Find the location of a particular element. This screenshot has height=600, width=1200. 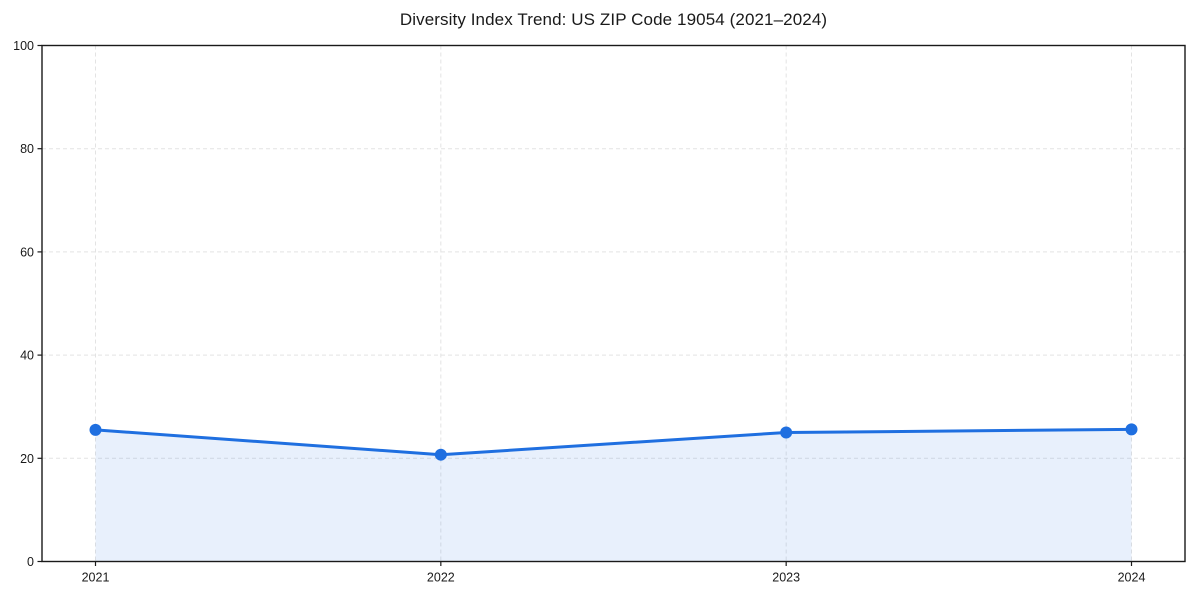

x-axis-tick-label: 2021 is located at coordinates (96, 578).